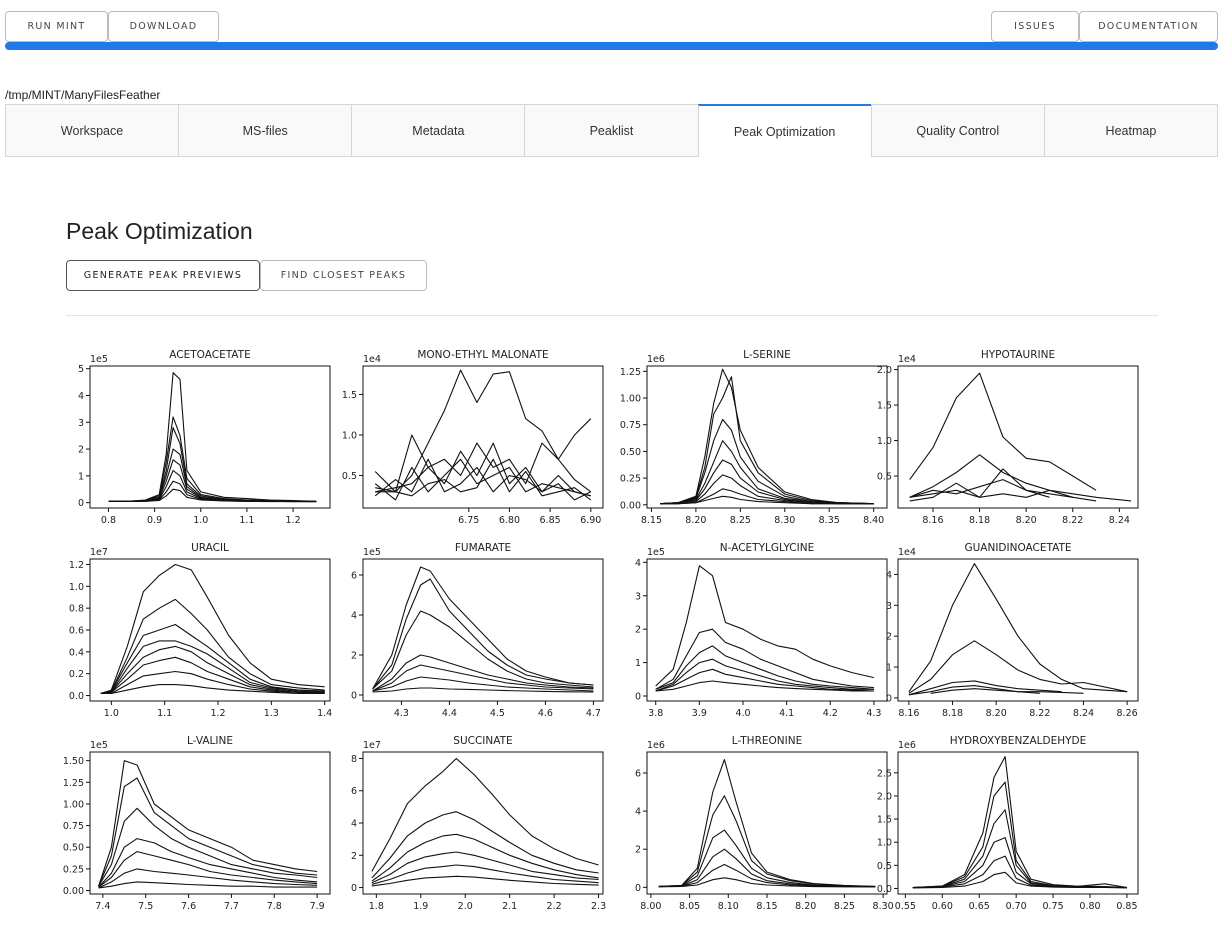  I want to click on x-tick-label: 4.3, so click(873, 713).